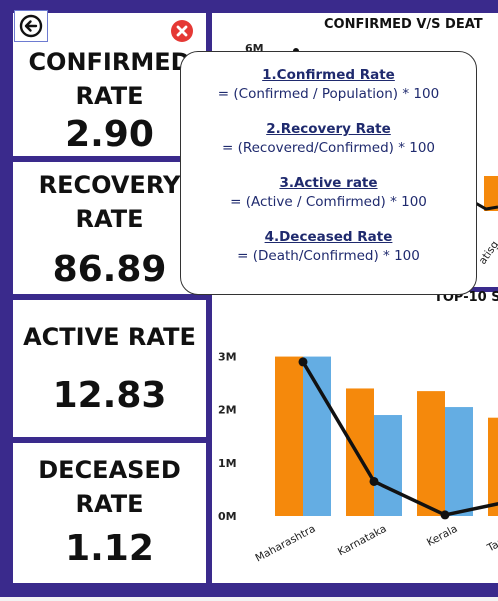 The image size is (498, 601). What do you see at coordinates (227, 410) in the screenshot?
I see `y-tick-label: 2M` at bounding box center [227, 410].